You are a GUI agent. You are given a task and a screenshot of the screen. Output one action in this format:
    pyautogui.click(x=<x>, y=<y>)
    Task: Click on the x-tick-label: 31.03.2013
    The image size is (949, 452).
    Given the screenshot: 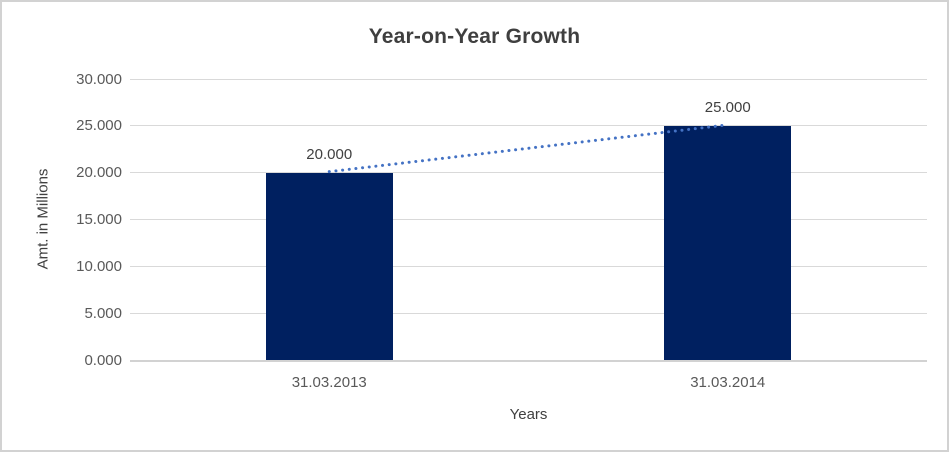 What is the action you would take?
    pyautogui.click(x=329, y=382)
    